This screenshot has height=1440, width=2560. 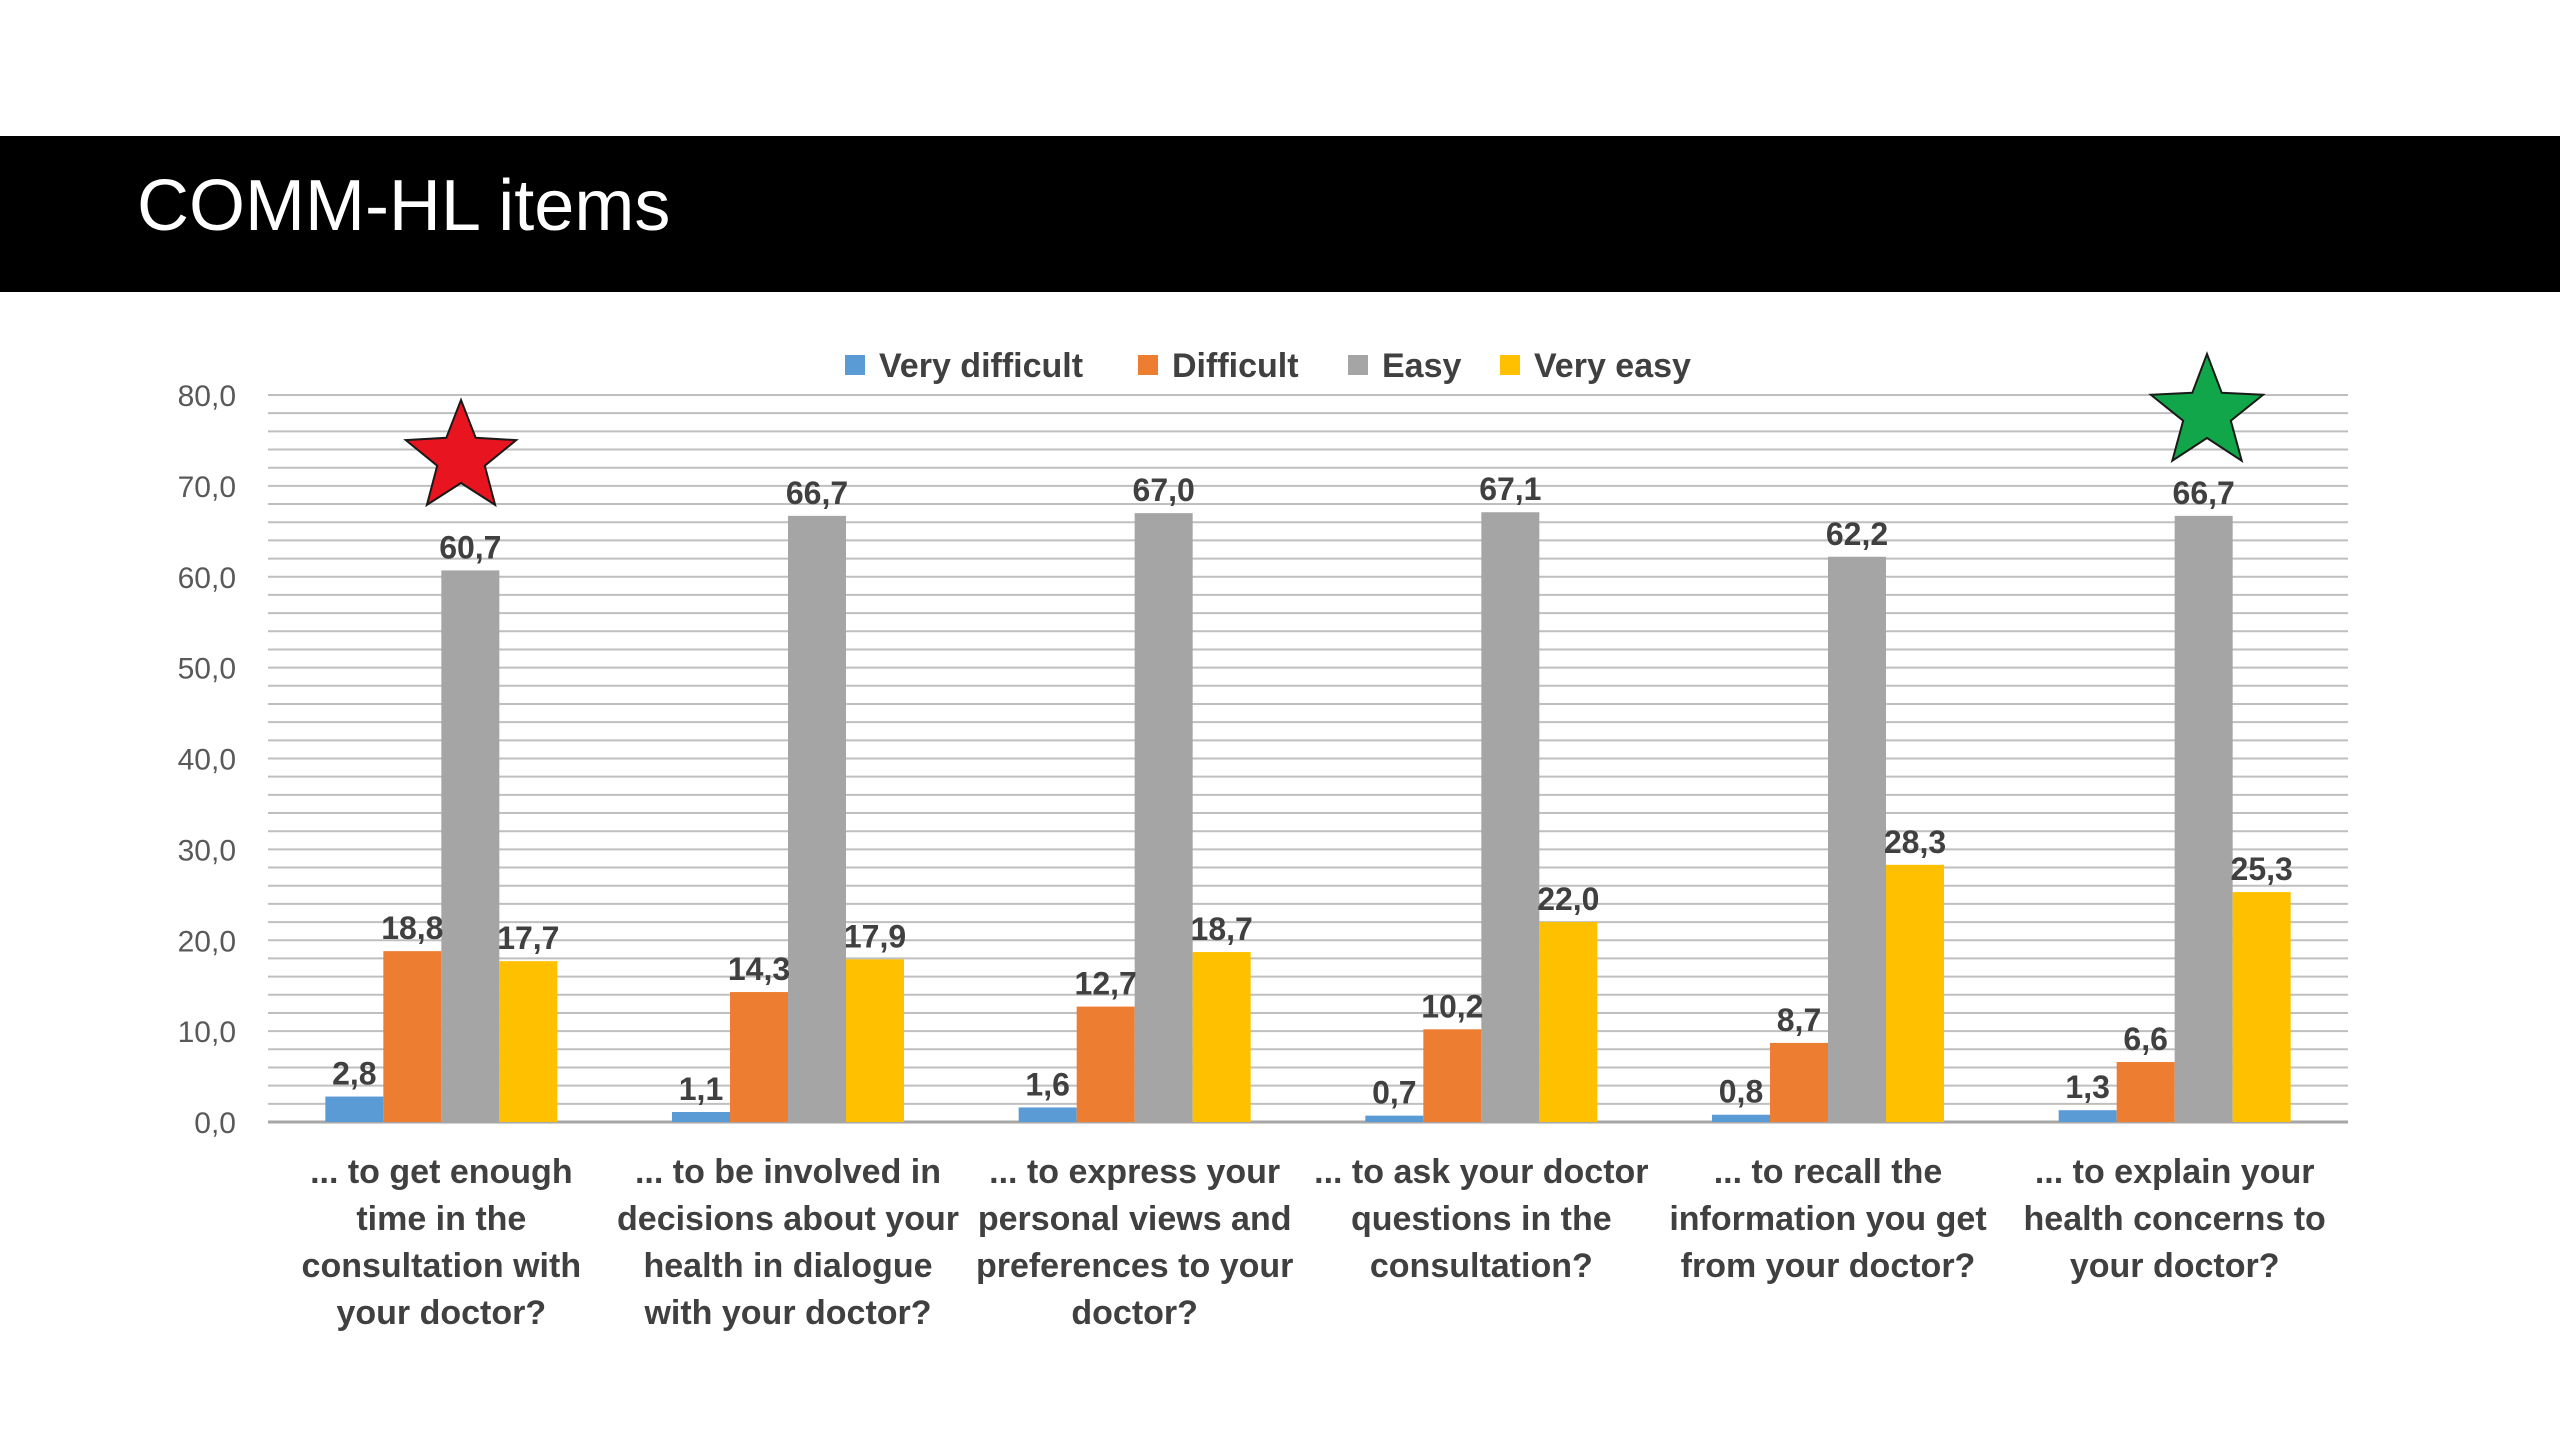 What do you see at coordinates (875, 936) in the screenshot?
I see `data-label: 17,9` at bounding box center [875, 936].